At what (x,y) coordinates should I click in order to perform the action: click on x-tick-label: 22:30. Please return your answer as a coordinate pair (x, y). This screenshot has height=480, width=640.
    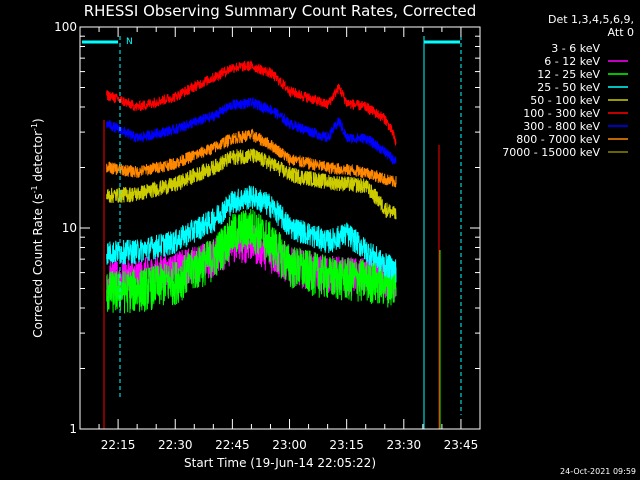
    Looking at the image, I should click on (175, 445).